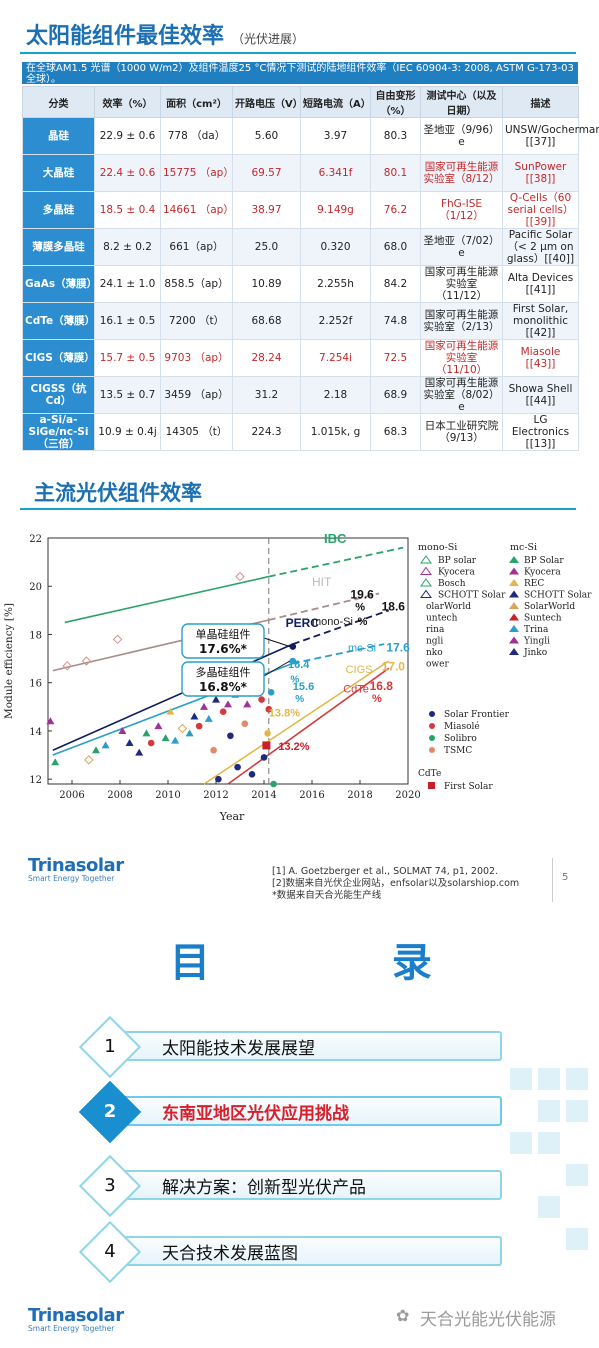 The image size is (599, 1348). Describe the element at coordinates (58, 247) in the screenshot. I see `table-cell-cat: 薄膜多晶硅` at that location.